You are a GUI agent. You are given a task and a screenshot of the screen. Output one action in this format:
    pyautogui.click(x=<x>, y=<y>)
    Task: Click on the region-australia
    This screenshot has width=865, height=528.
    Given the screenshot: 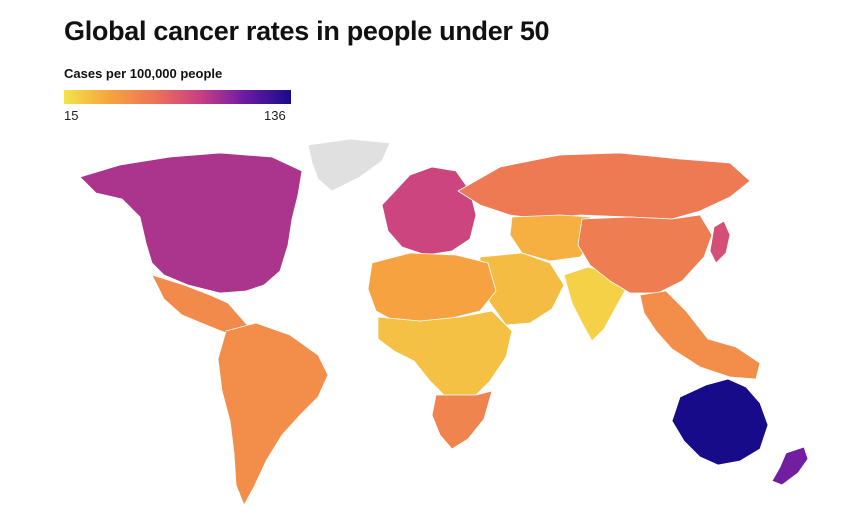 What is the action you would take?
    pyautogui.click(x=720, y=422)
    